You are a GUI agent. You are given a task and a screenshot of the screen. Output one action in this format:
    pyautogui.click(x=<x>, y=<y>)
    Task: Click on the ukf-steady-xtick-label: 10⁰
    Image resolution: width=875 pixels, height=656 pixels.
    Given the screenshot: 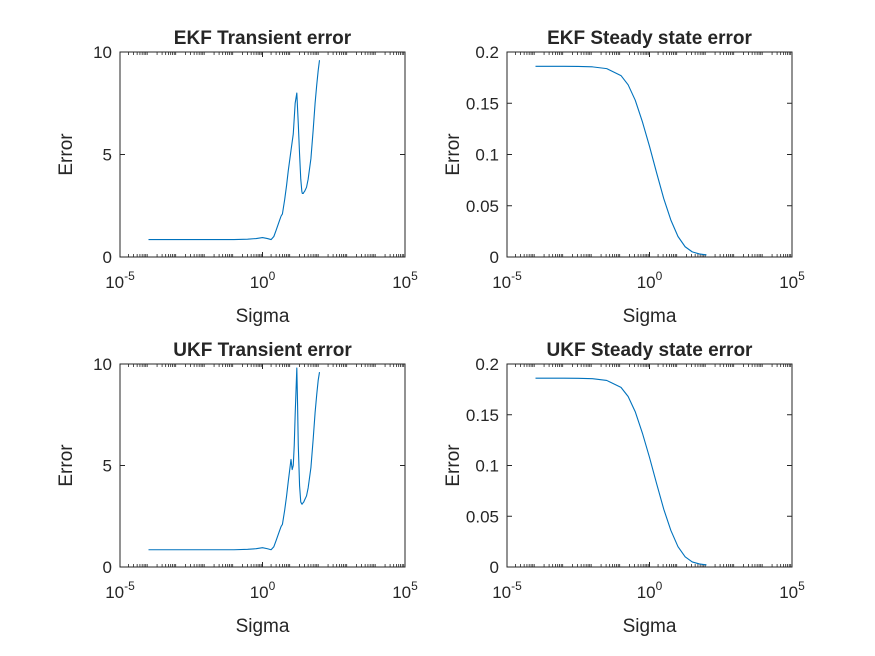 What is the action you would take?
    pyautogui.click(x=650, y=590)
    